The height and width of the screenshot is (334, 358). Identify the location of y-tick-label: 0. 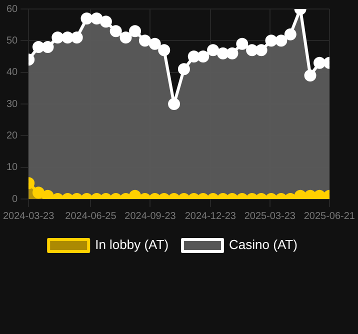
(15, 199).